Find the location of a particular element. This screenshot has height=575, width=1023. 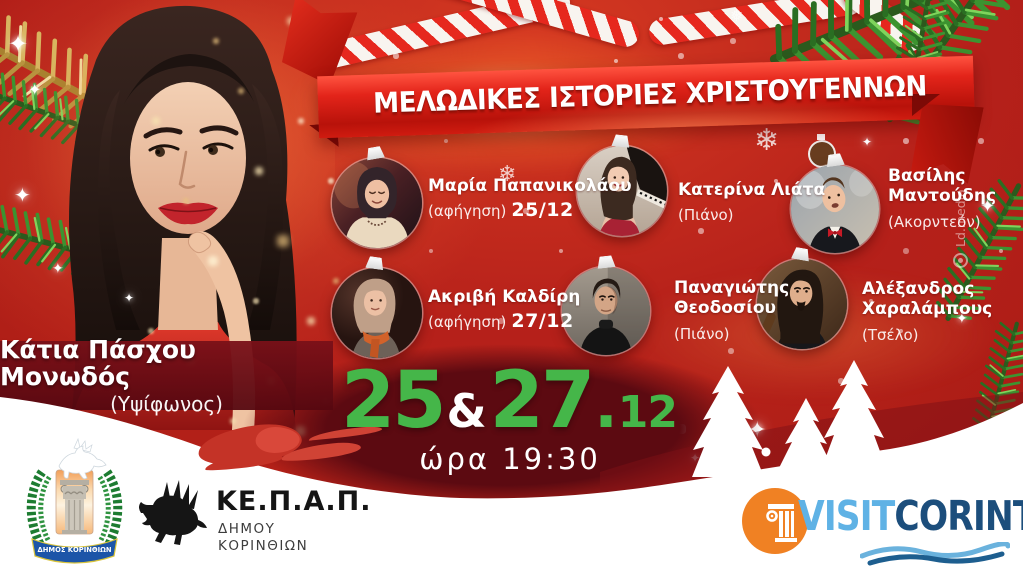

performer-role: (Τσέλο) is located at coordinates (890, 334).